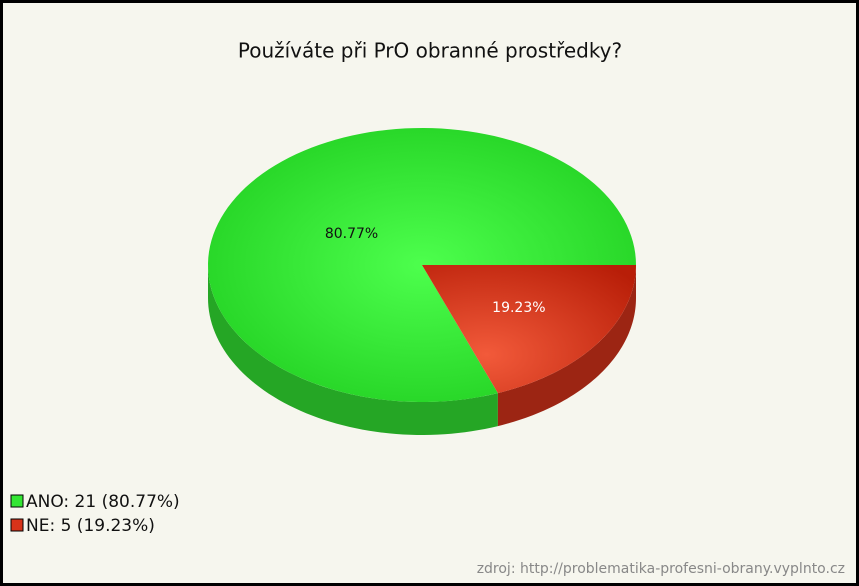 This screenshot has width=859, height=586. What do you see at coordinates (518, 308) in the screenshot?
I see `data-label: 19.23%` at bounding box center [518, 308].